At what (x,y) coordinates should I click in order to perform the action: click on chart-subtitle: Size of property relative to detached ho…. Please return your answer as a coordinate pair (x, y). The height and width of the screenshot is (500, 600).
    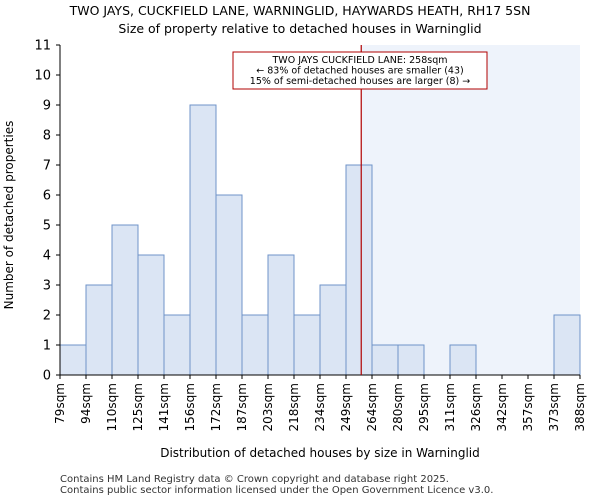
    Looking at the image, I should click on (300, 28).